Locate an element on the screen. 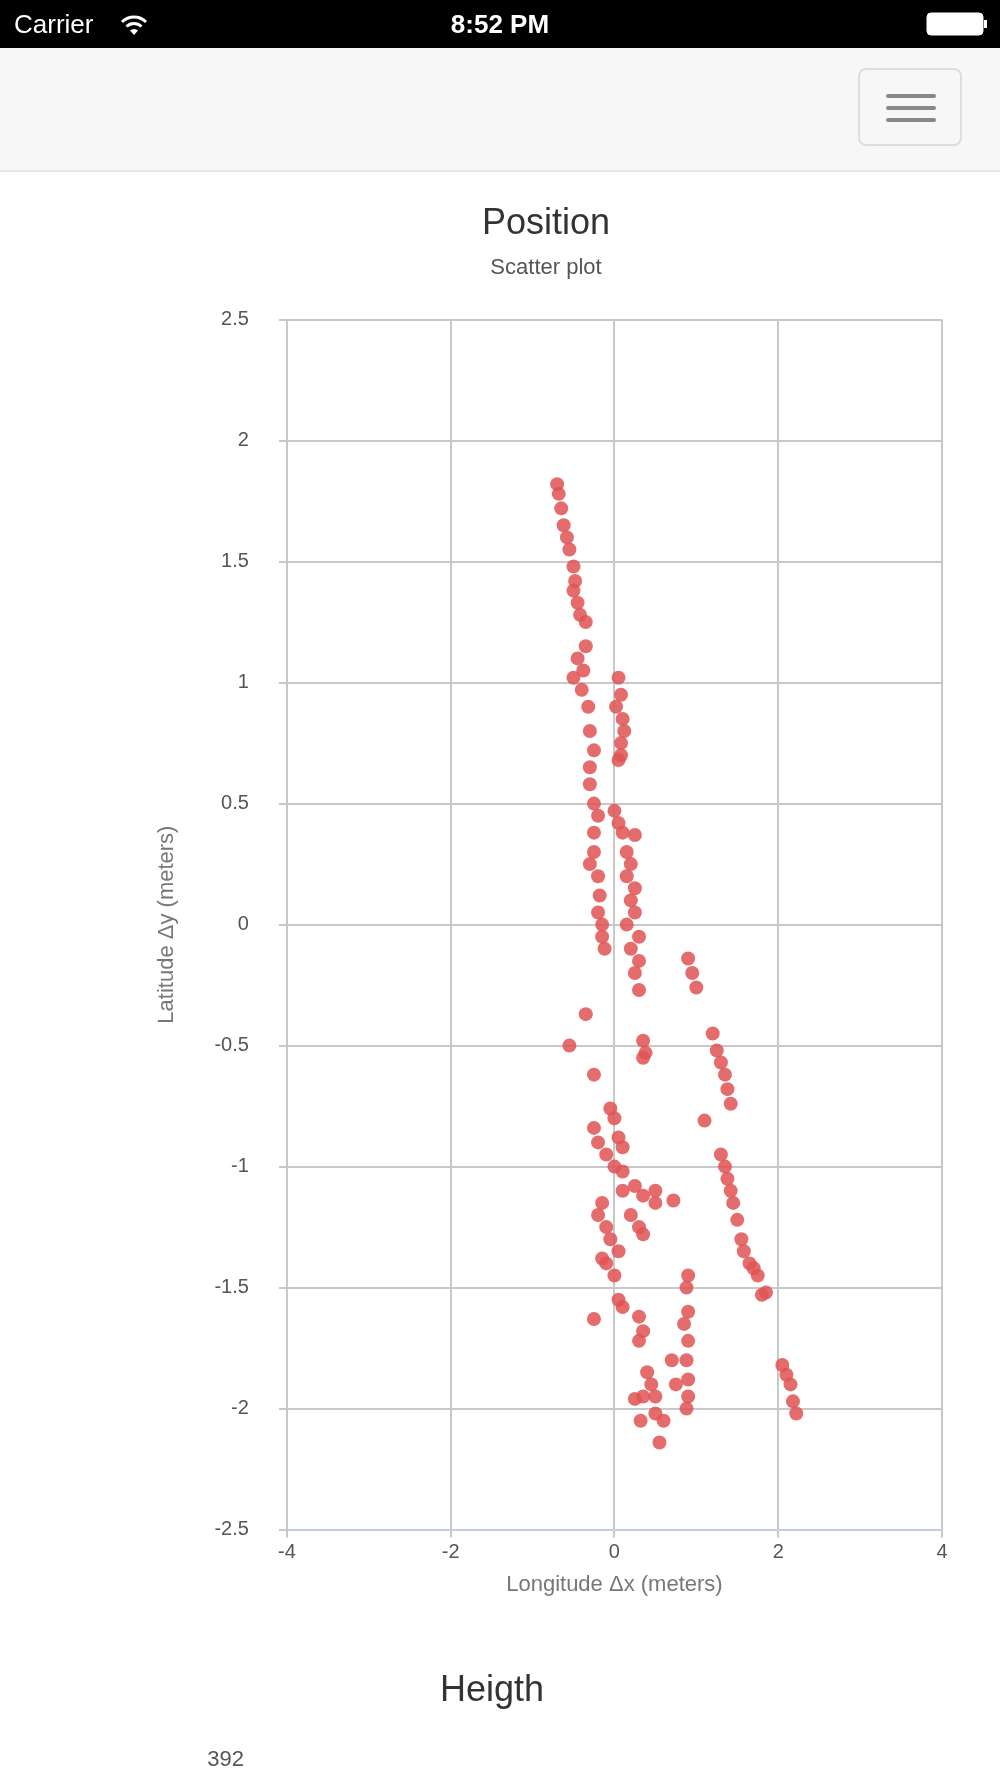 Image resolution: width=1000 pixels, height=1778 pixels. y-tick-label: -1 is located at coordinates (240, 1165).